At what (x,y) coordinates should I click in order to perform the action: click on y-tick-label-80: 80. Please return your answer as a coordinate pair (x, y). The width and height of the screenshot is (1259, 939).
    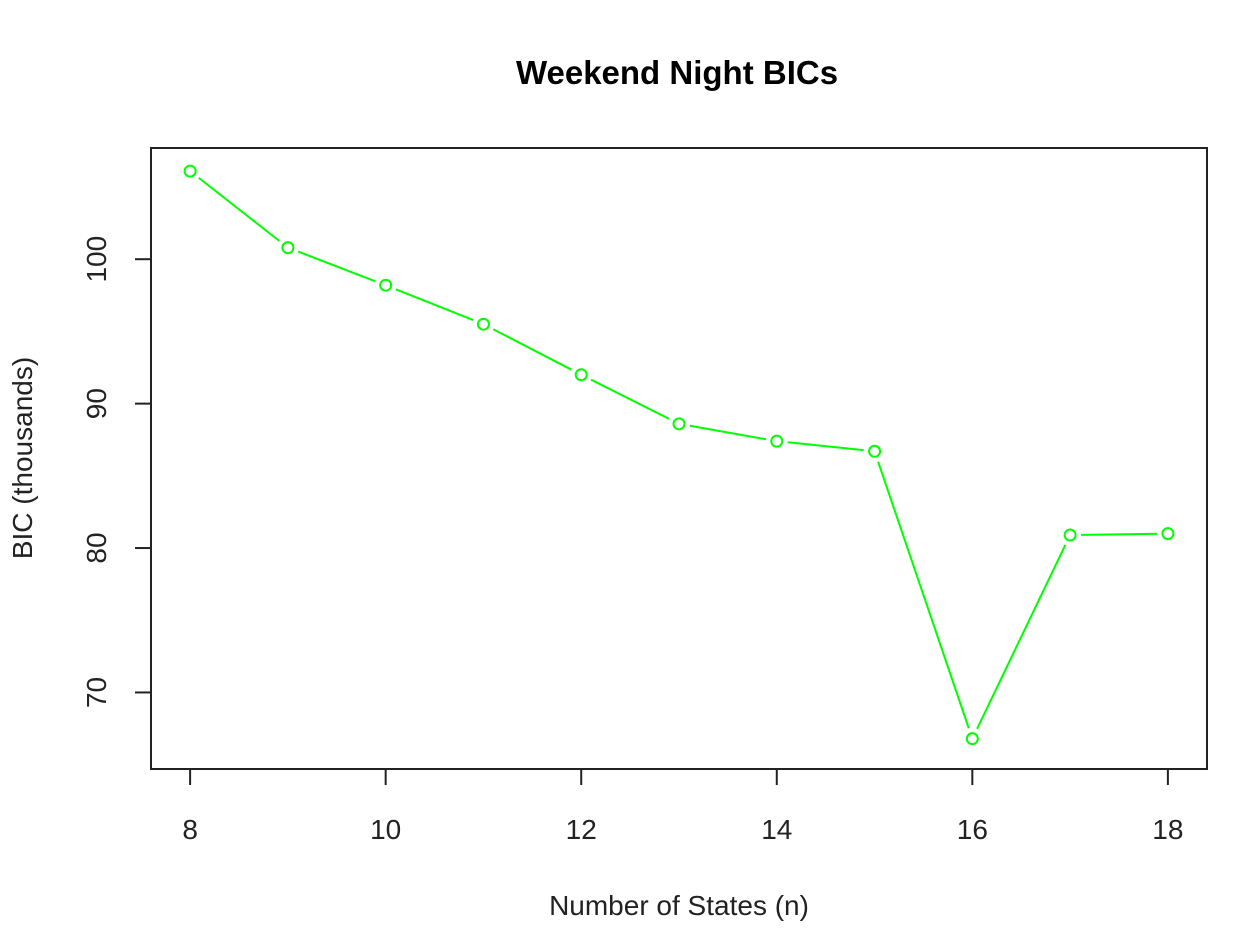
    Looking at the image, I should click on (96, 547).